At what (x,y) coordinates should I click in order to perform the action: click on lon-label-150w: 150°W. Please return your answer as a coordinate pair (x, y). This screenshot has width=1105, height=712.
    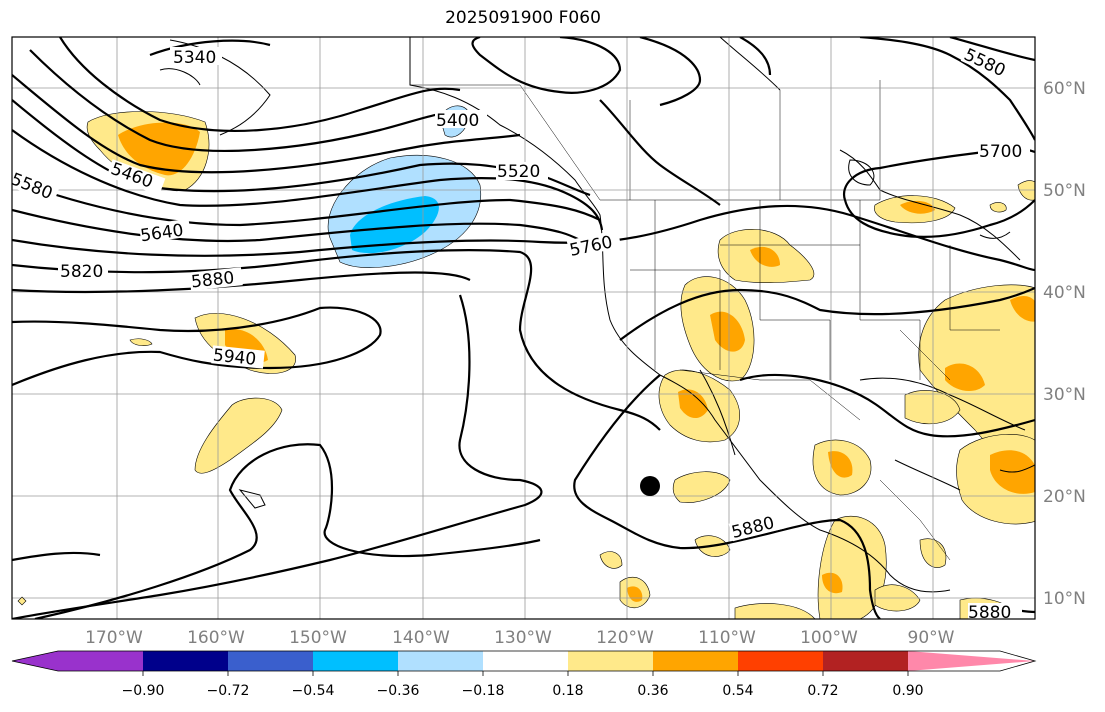
    Looking at the image, I should click on (318, 638).